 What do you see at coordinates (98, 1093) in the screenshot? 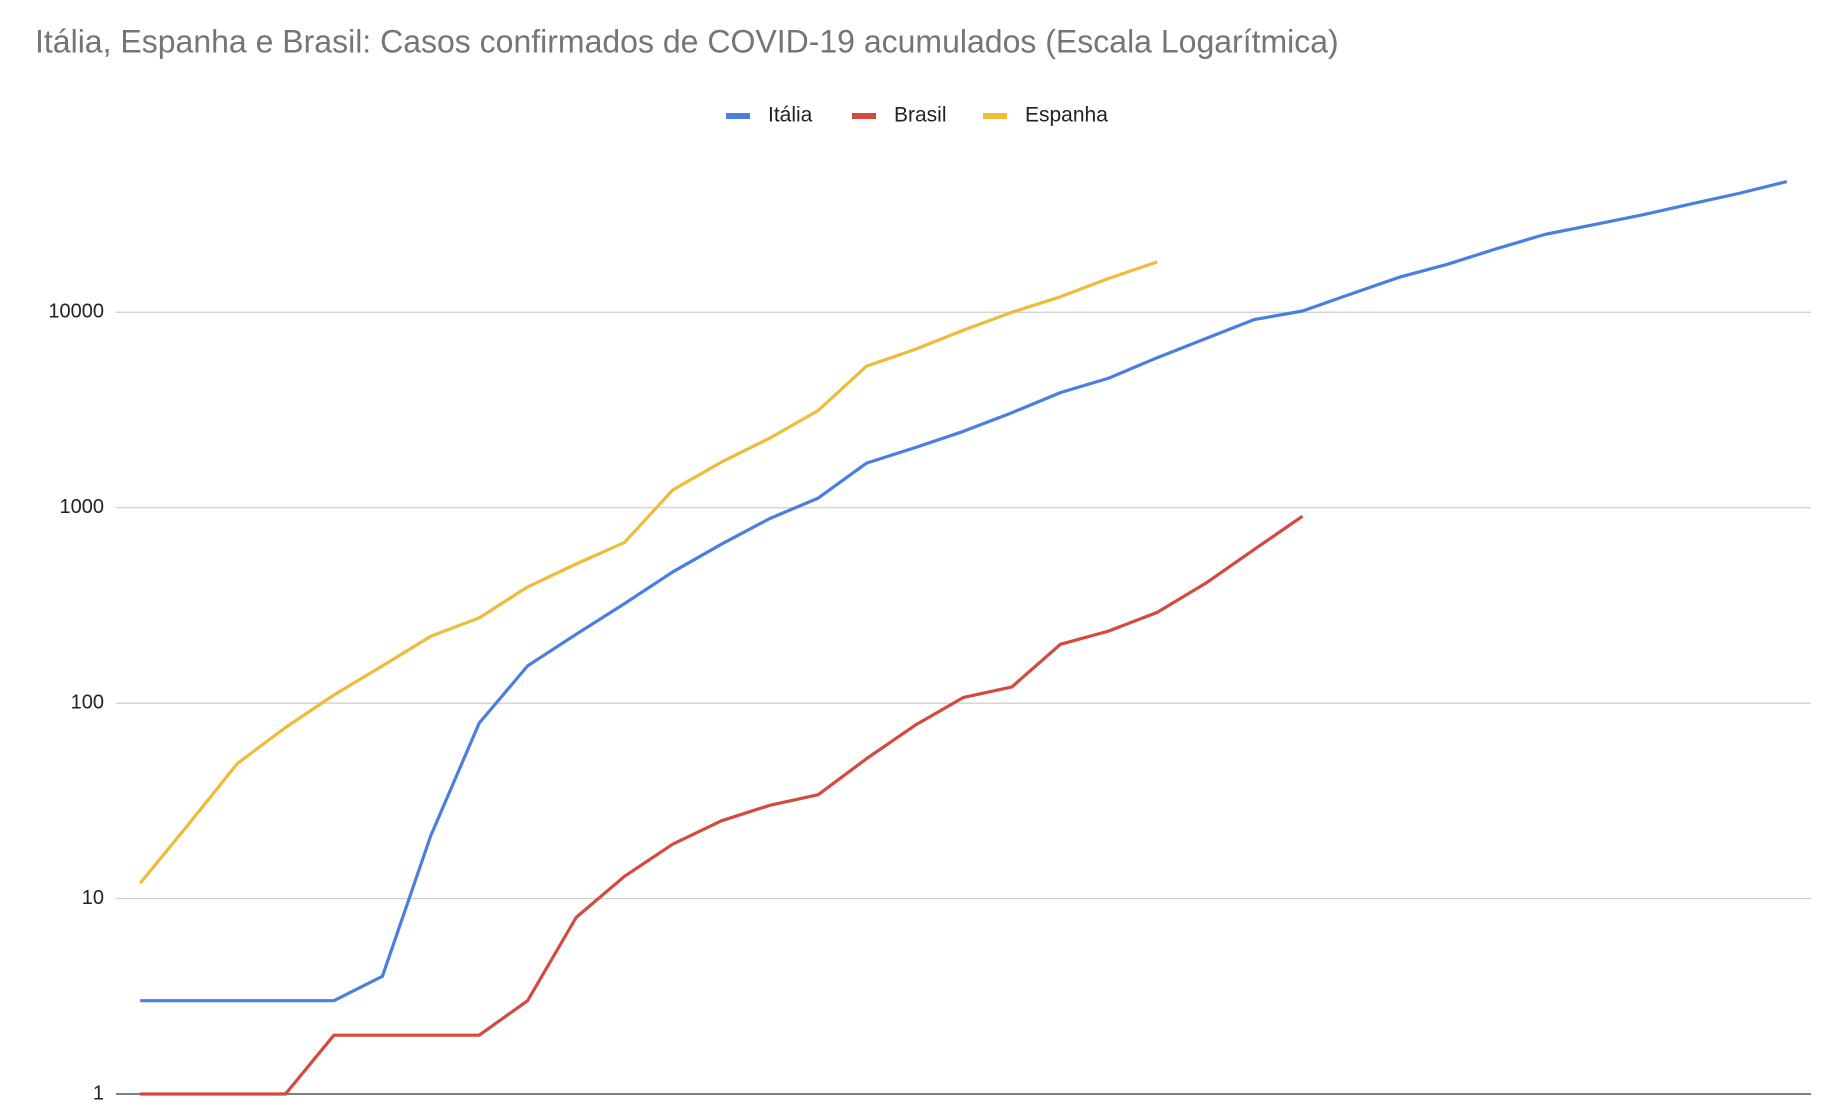
I see `y-tick-label: 1` at bounding box center [98, 1093].